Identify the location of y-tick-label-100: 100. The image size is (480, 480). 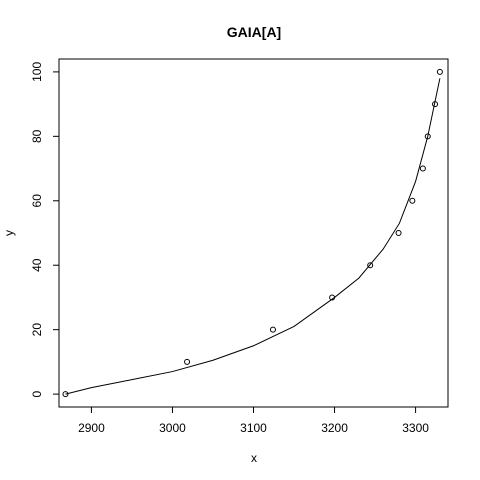
(37, 72).